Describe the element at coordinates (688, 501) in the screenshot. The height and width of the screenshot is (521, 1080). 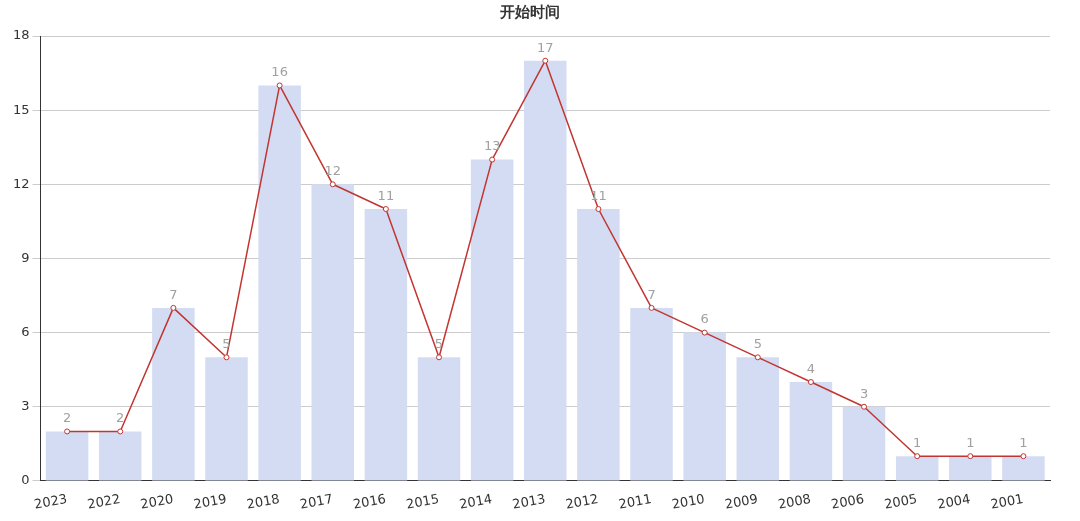
I see `x-tick-label: 2010` at that location.